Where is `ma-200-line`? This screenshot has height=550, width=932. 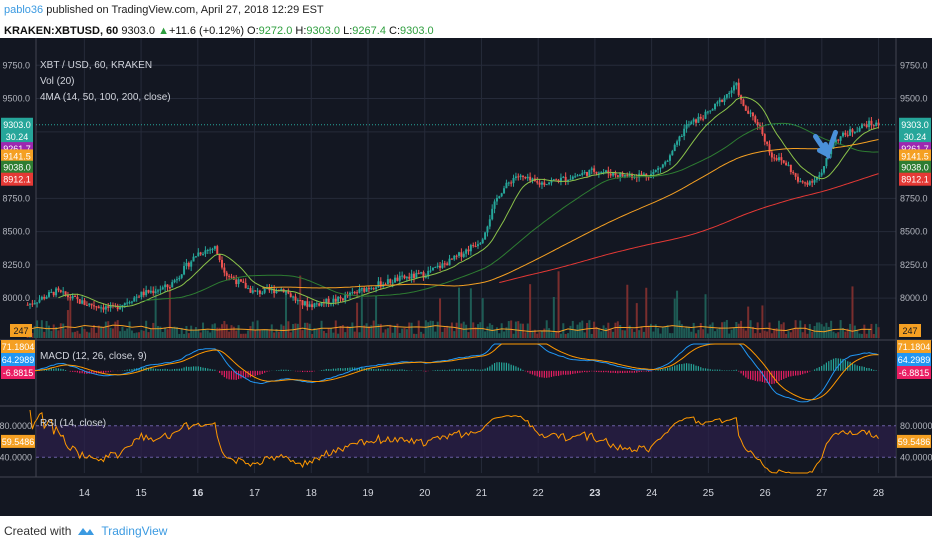 ma-200-line is located at coordinates (689, 228).